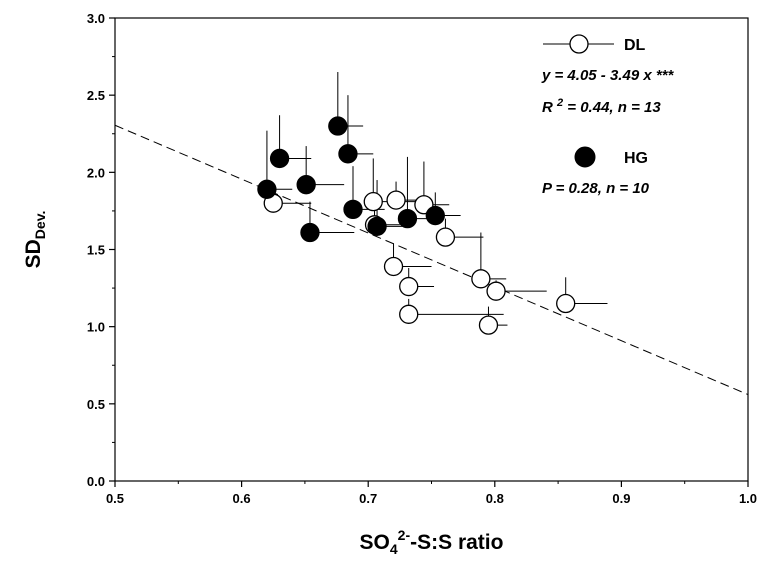 This screenshot has width=766, height=569. Describe the element at coordinates (115, 498) in the screenshot. I see `x-tick-label-0: 0.5` at that location.